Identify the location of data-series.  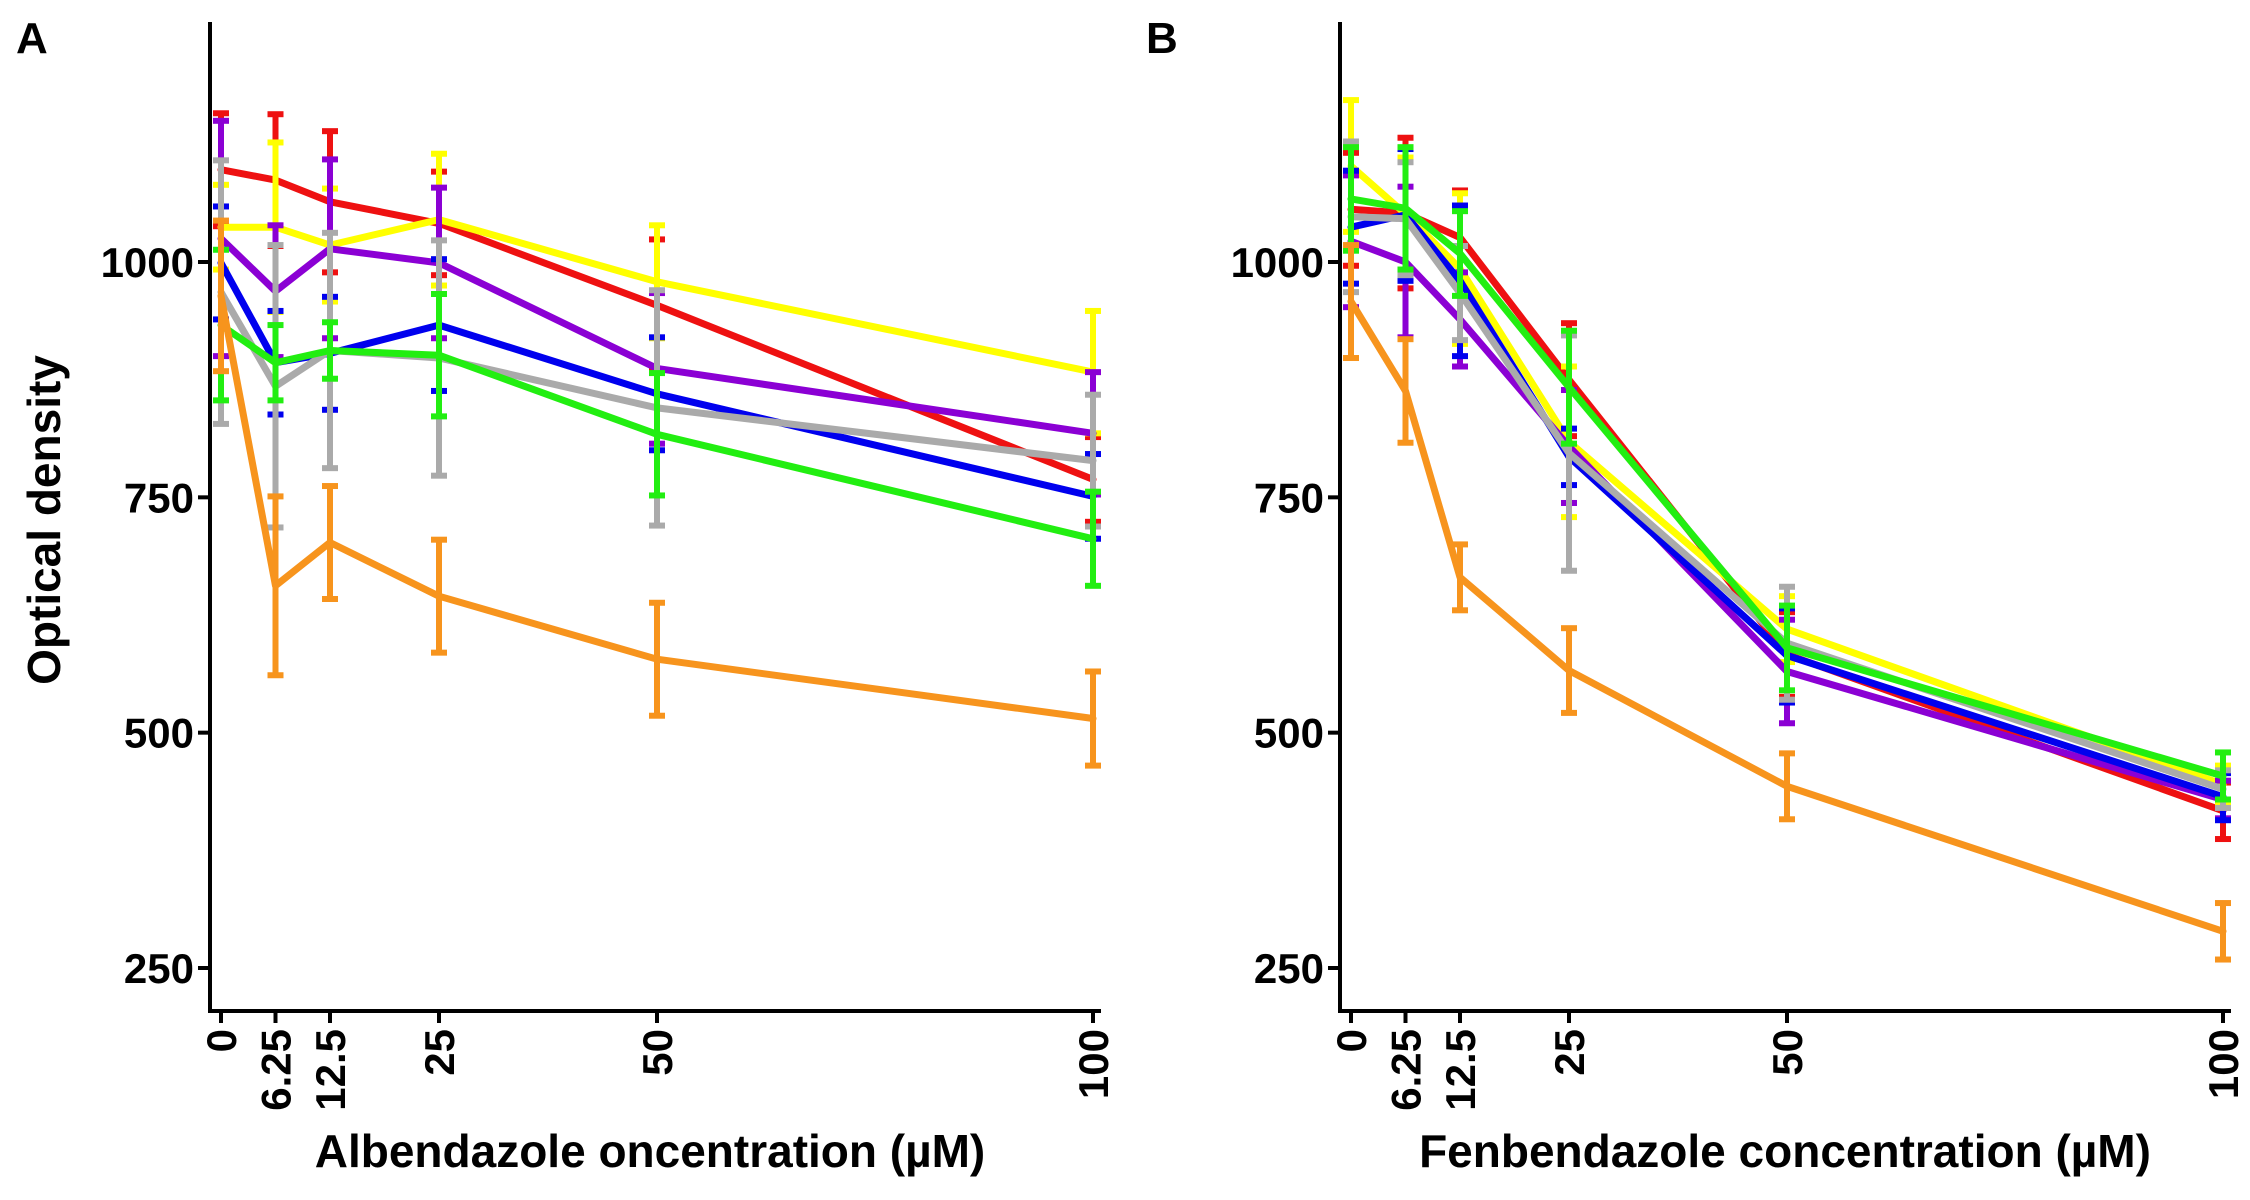
(657, 417).